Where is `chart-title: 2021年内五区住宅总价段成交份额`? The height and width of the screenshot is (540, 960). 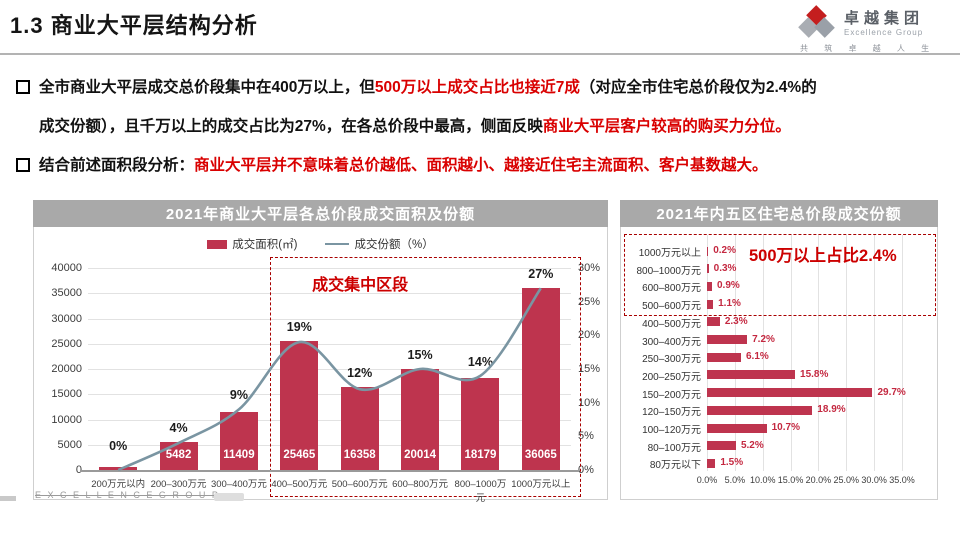
chart-title: 2021年内五区住宅总价段成交份额 is located at coordinates (779, 213).